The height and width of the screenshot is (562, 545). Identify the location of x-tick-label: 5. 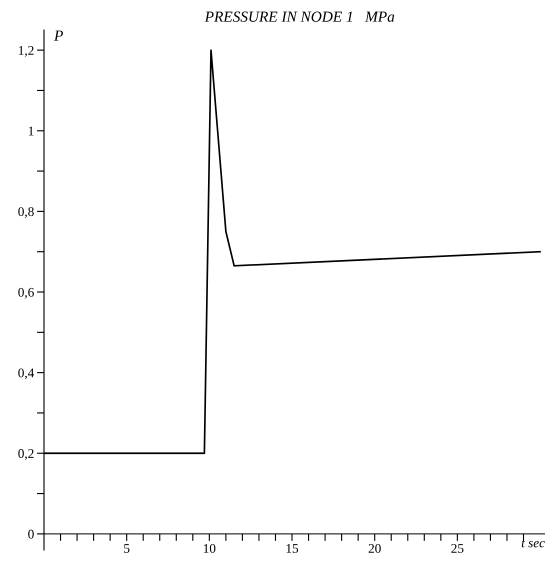
(127, 548).